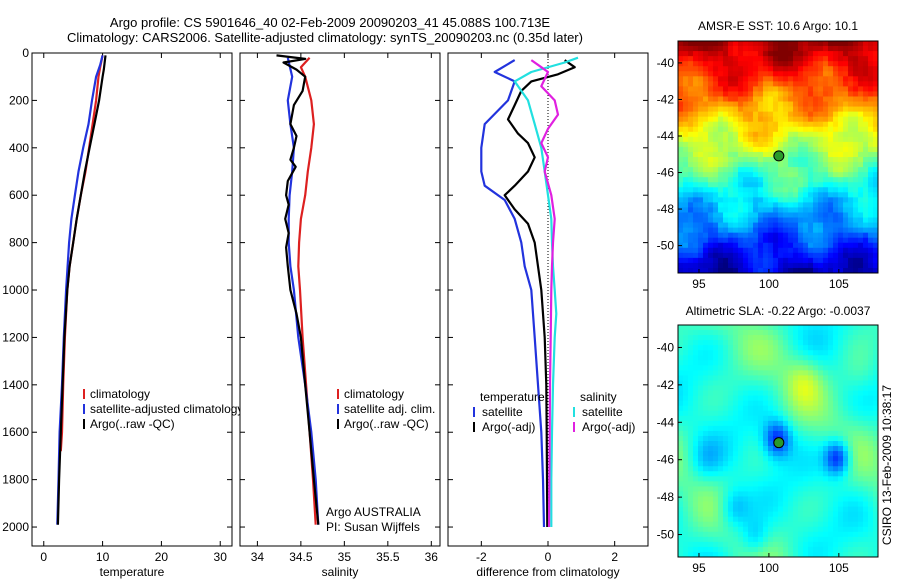  Describe the element at coordinates (666, 136) in the screenshot. I see `y-tick-label: -44` at that location.